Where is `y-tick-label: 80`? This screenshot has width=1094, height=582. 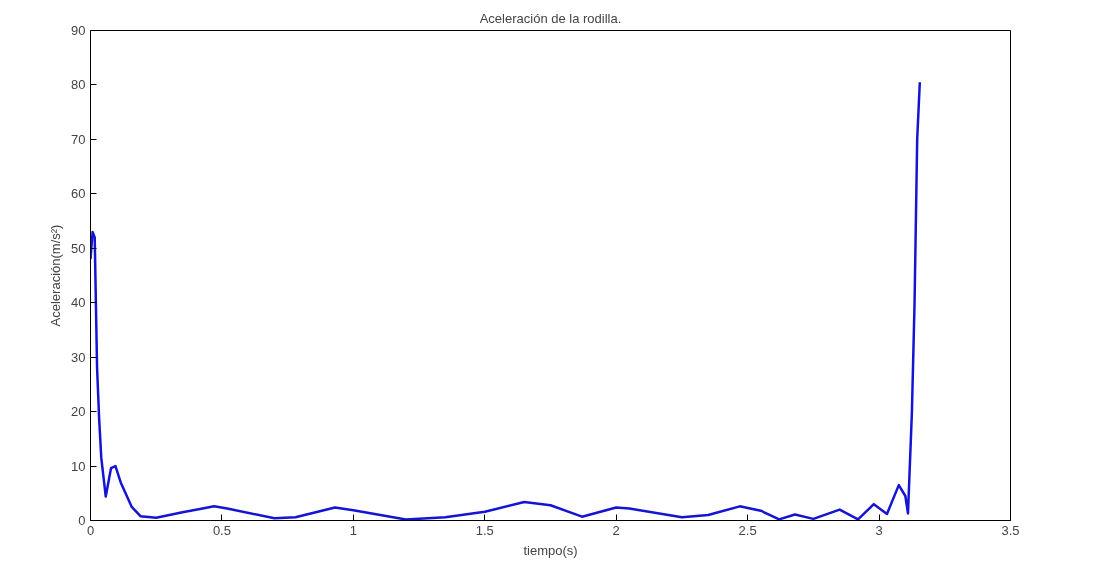 y-tick-label: 80 is located at coordinates (78, 85).